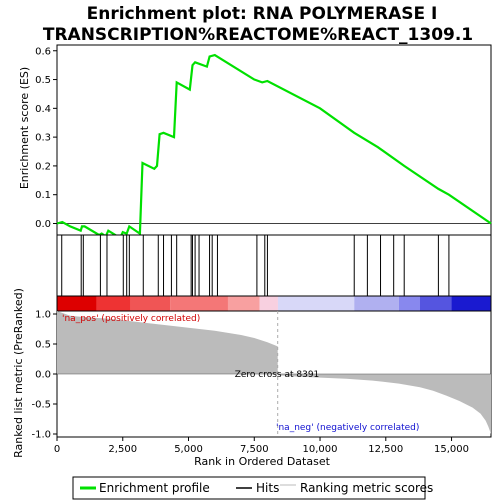  I want to click on top-y-tick-label: 0.2, so click(43, 166).